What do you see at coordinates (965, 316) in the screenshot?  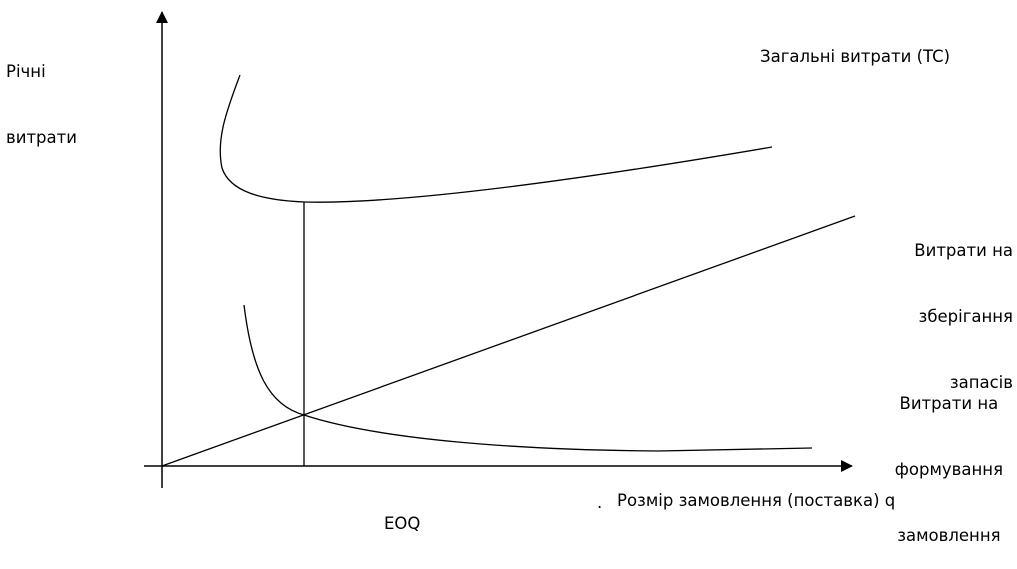 I see `holding-cost-label-line: зберігання` at bounding box center [965, 316].